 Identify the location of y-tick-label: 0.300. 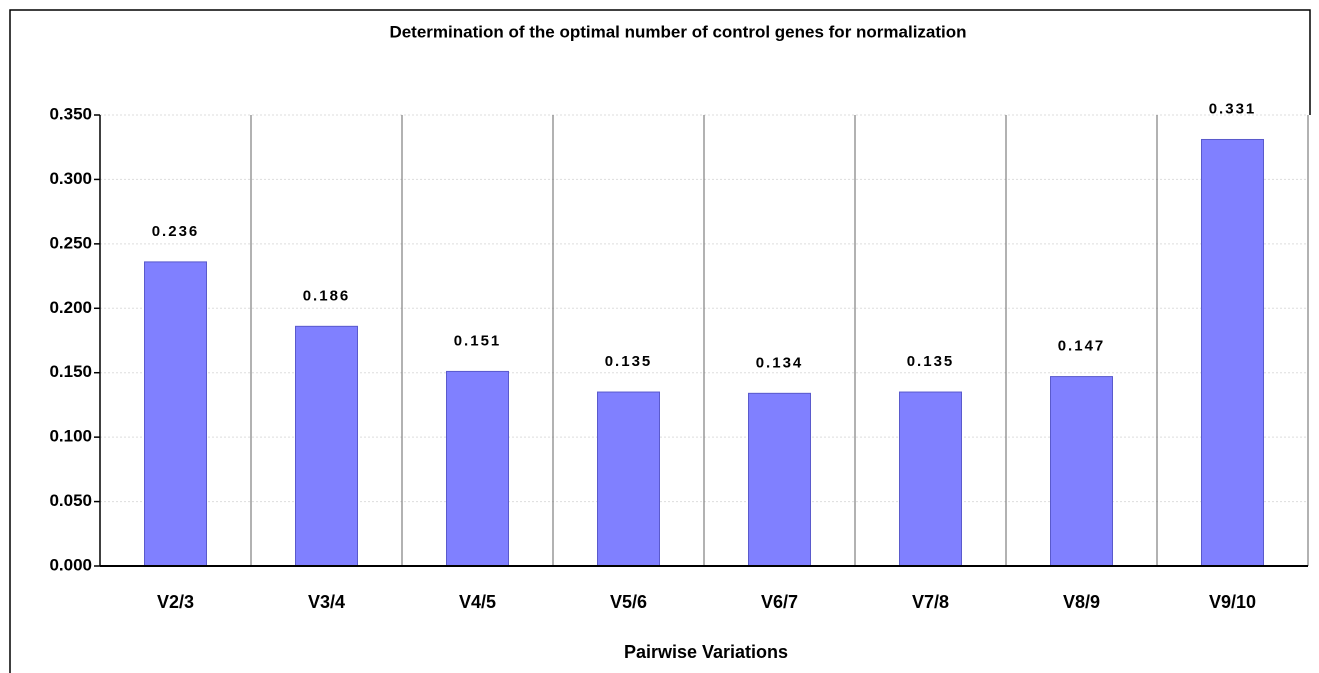
(70, 178).